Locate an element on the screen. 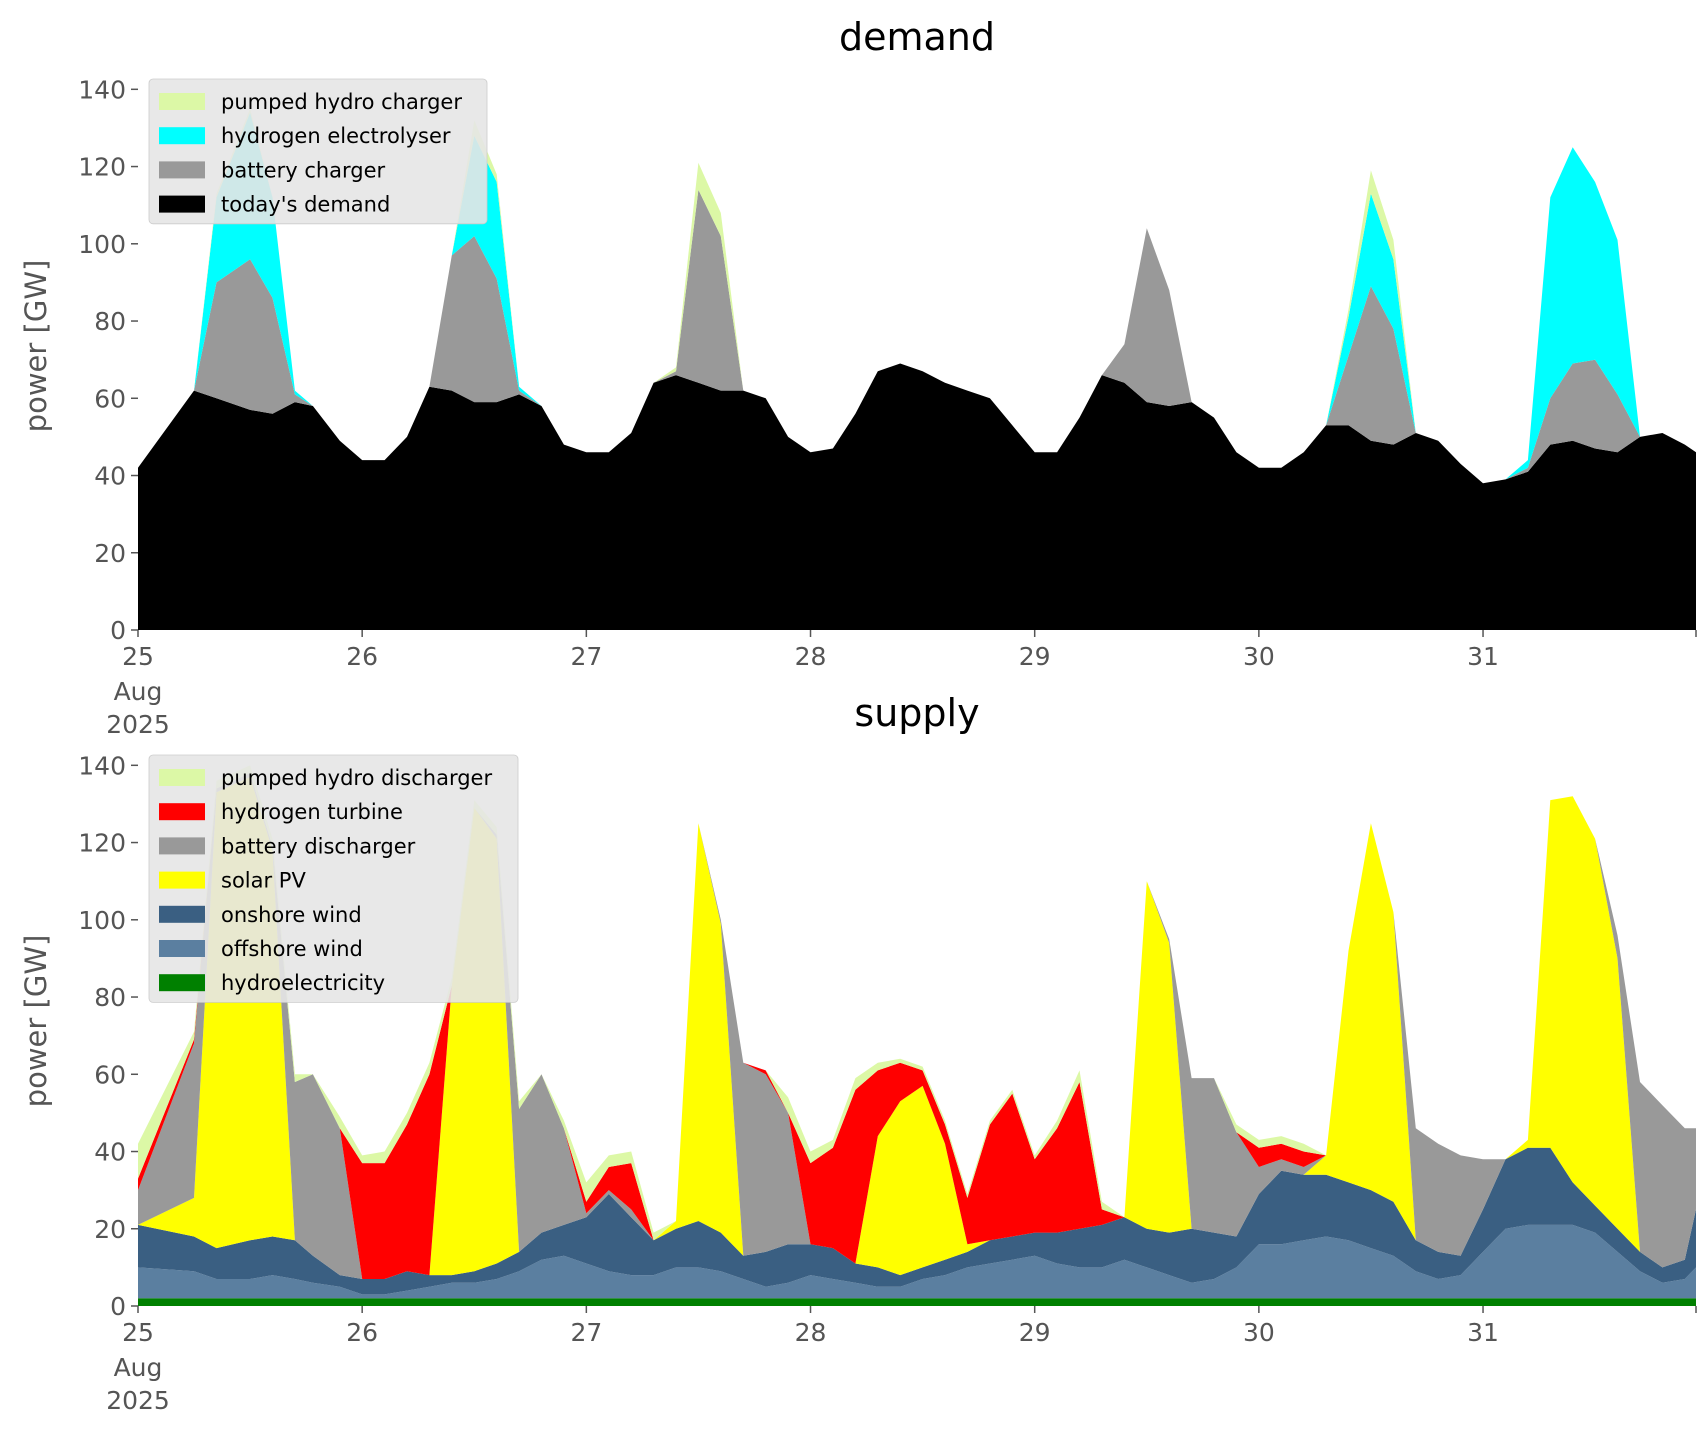 This screenshot has width=1706, height=1431. legend-label: pumped hydro discharger is located at coordinates (356, 778).